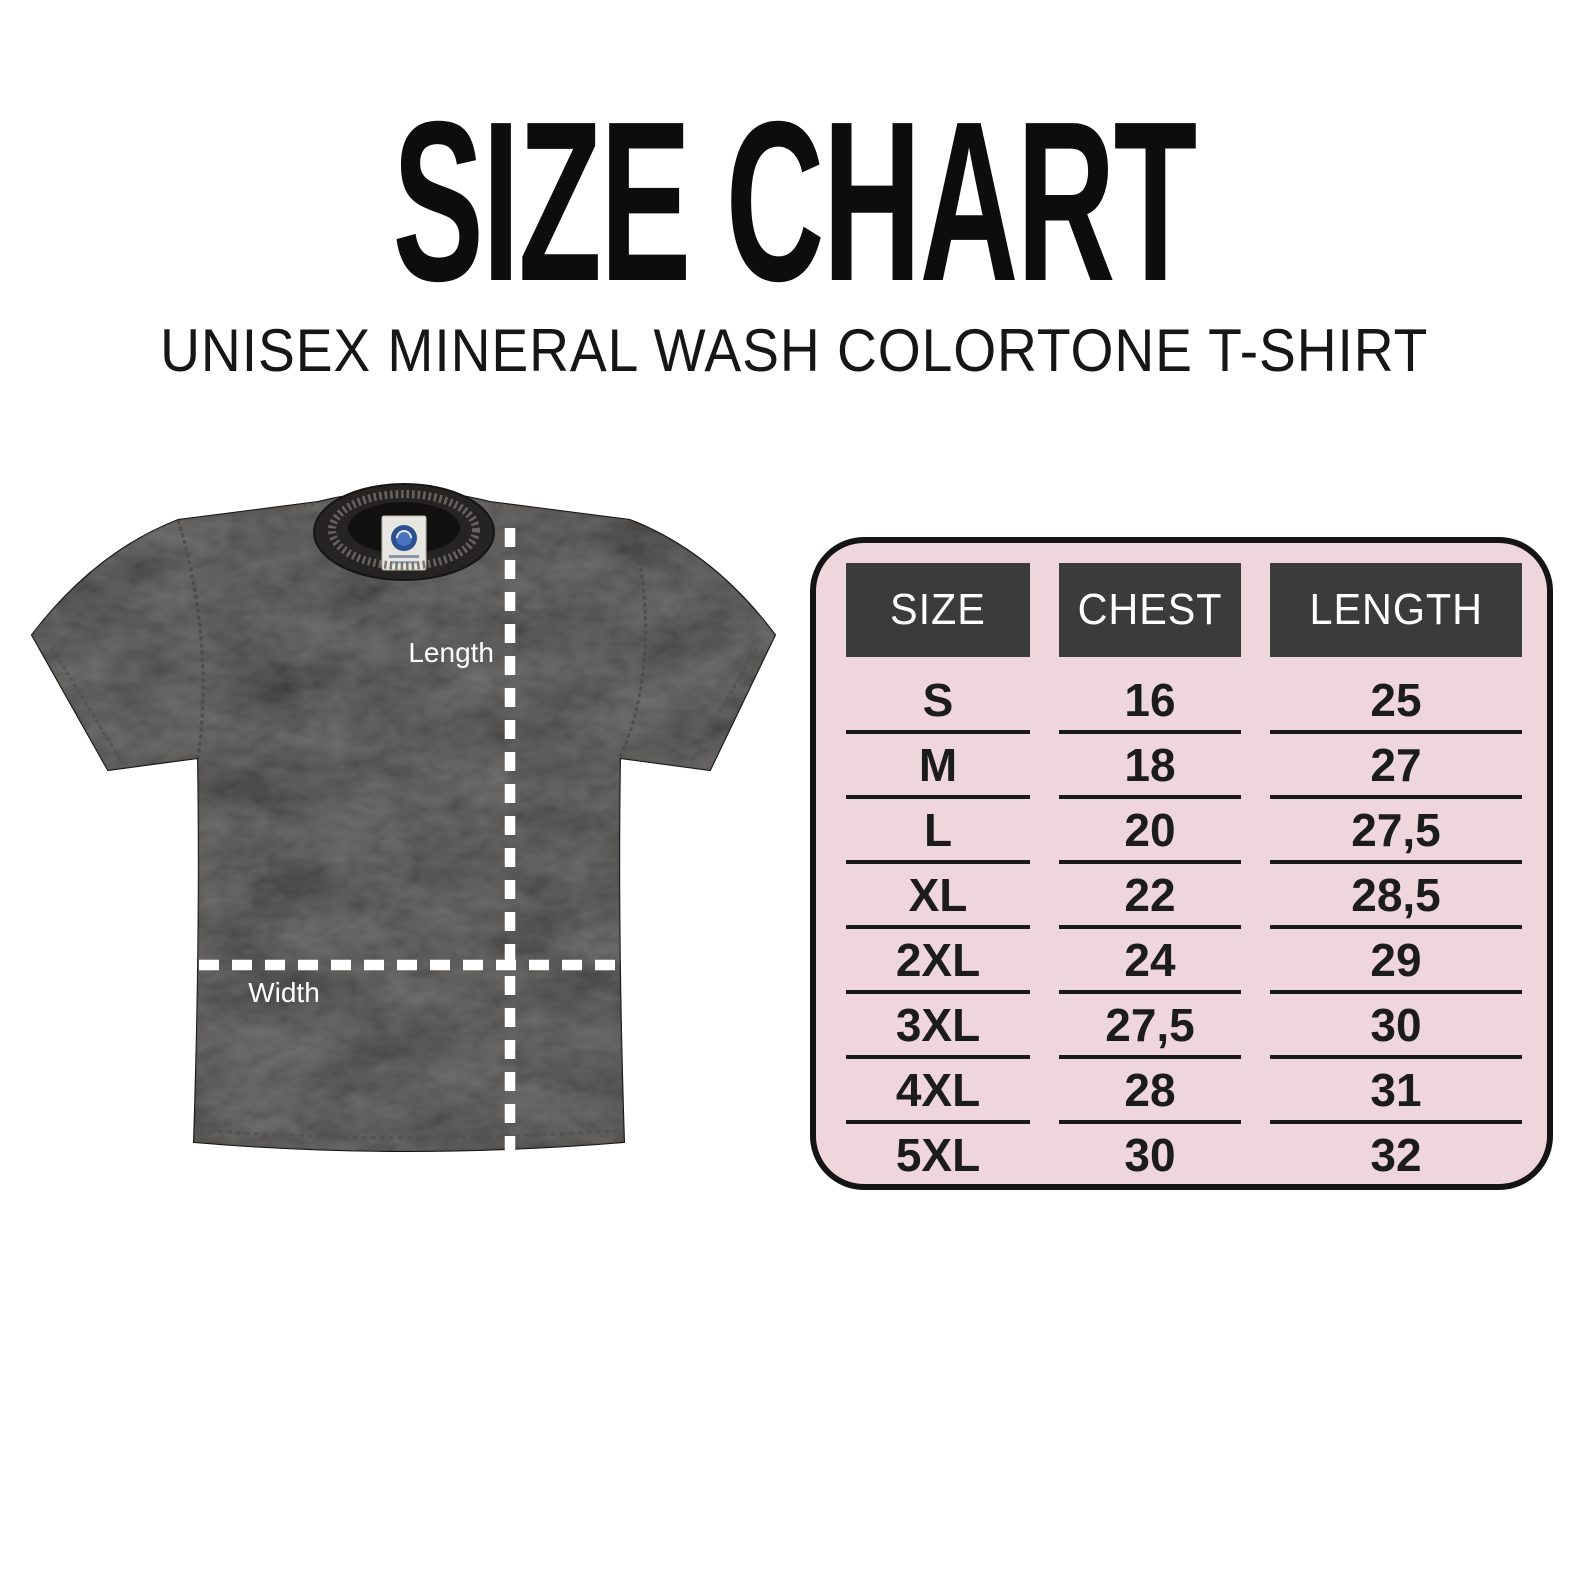 This screenshot has width=1588, height=1588. What do you see at coordinates (1396, 766) in the screenshot?
I see `length-cell: 27` at bounding box center [1396, 766].